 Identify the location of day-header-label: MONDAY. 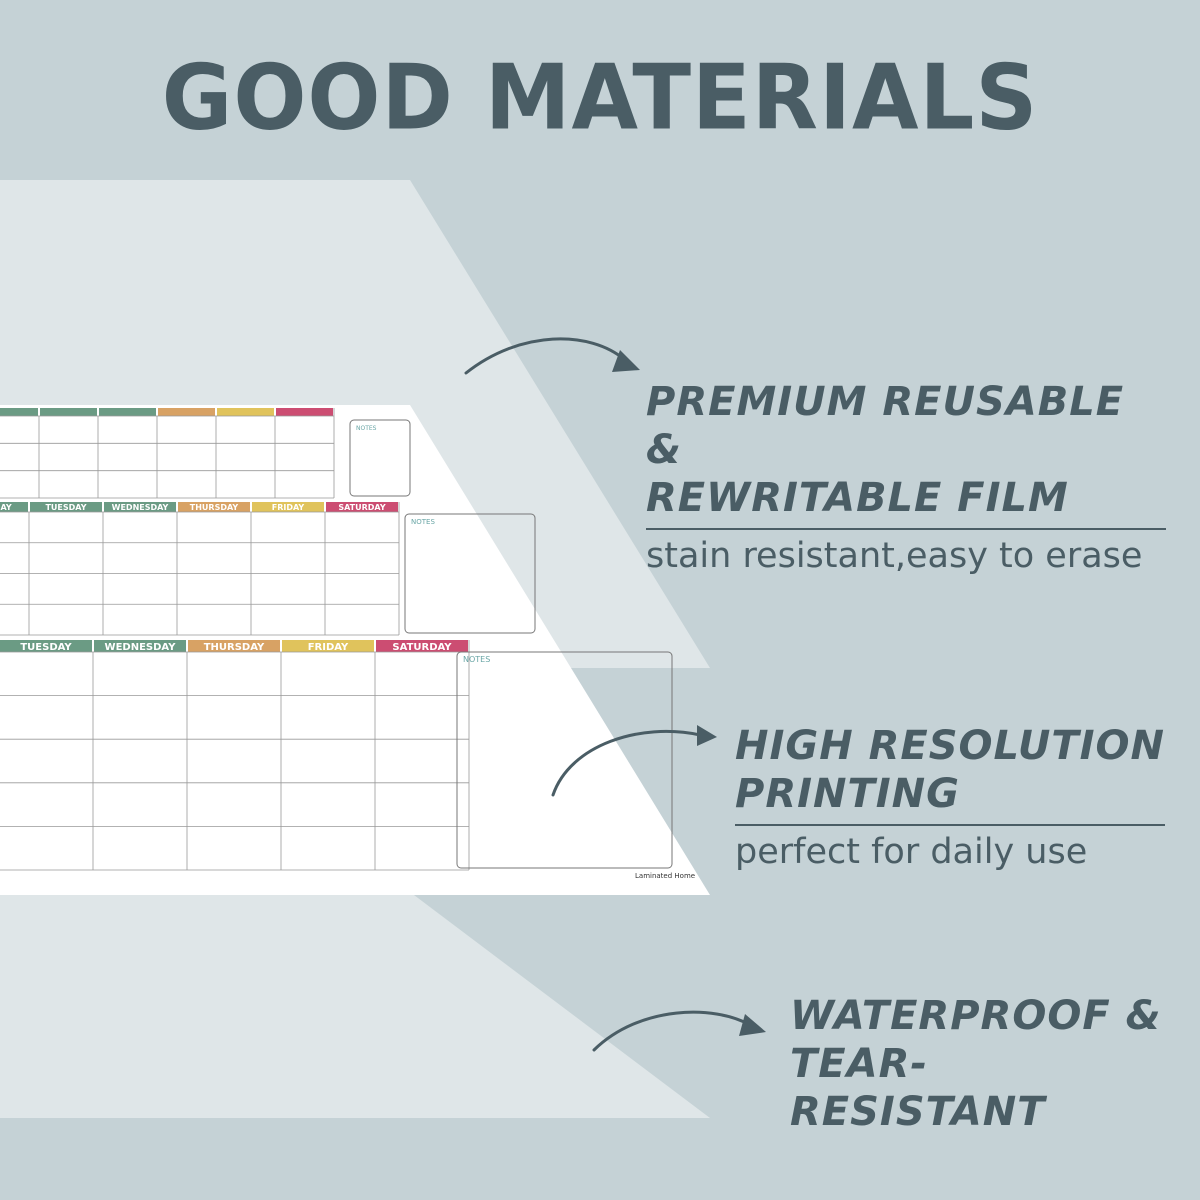
(6, 507).